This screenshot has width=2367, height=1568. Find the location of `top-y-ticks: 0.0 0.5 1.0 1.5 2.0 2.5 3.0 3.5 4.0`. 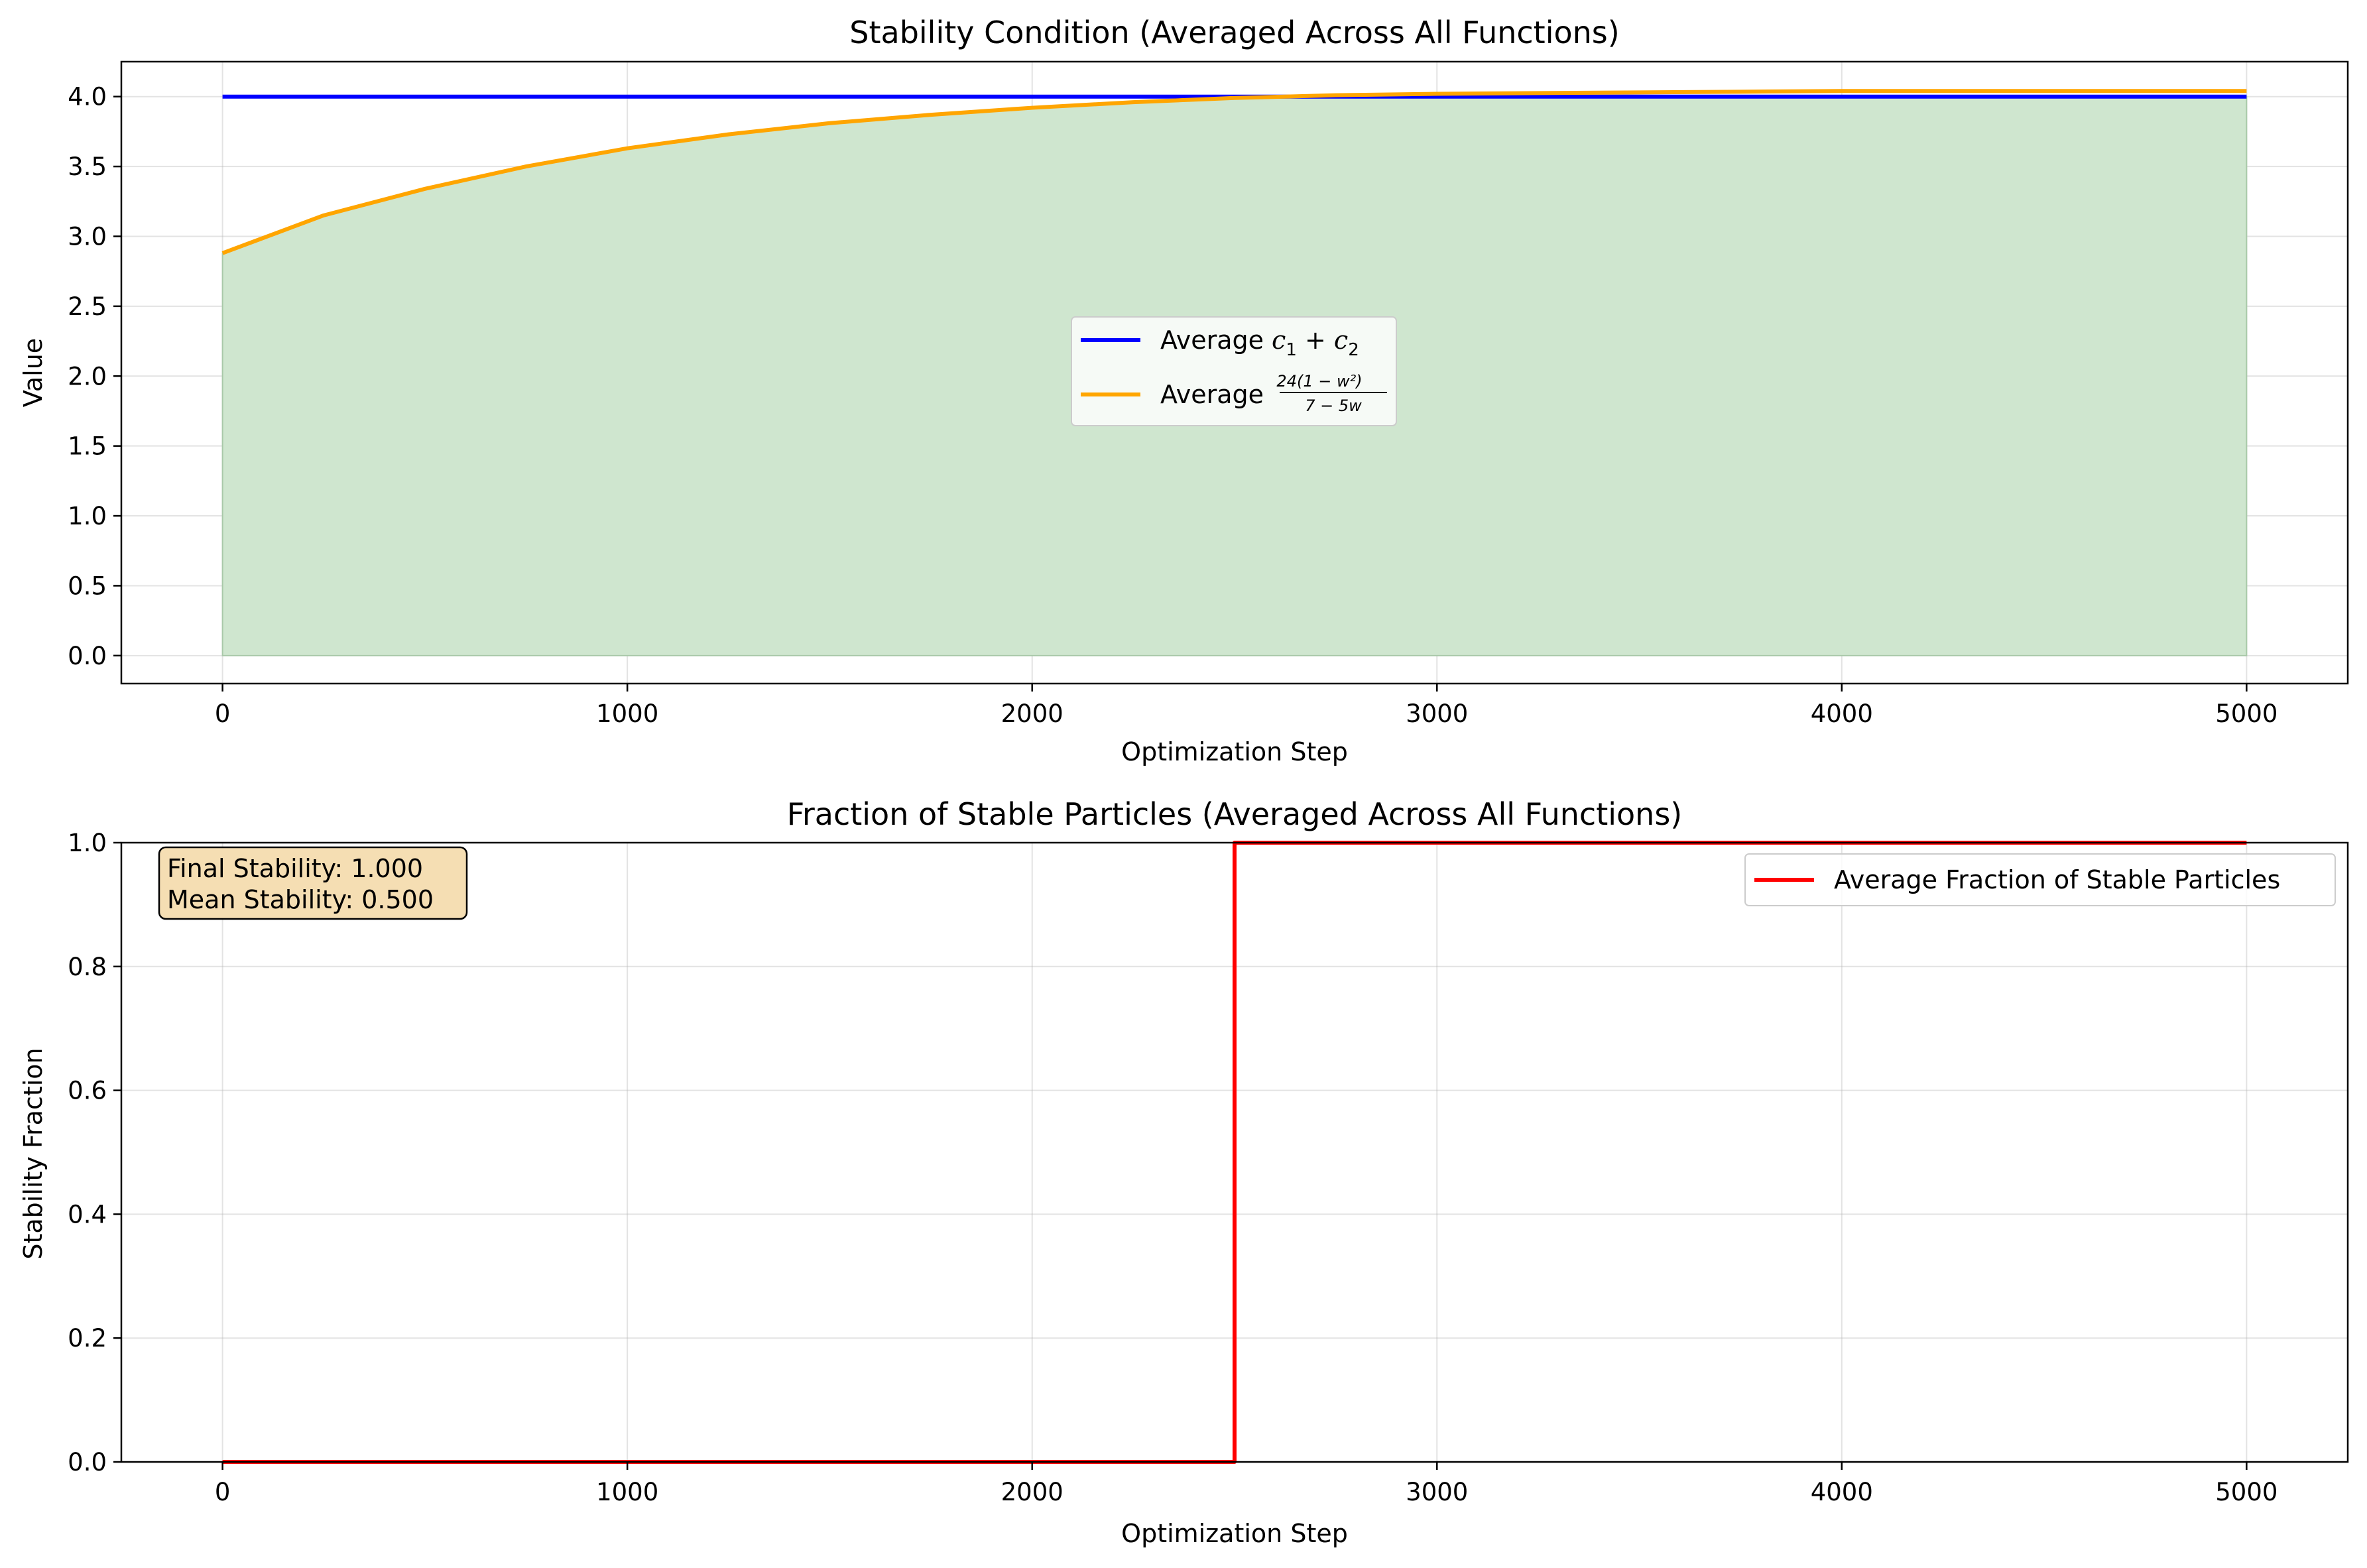

top-y-ticks: 0.0 0.5 1.0 1.5 2.0 2.5 3.0 3.5 4.0 is located at coordinates (94, 376).